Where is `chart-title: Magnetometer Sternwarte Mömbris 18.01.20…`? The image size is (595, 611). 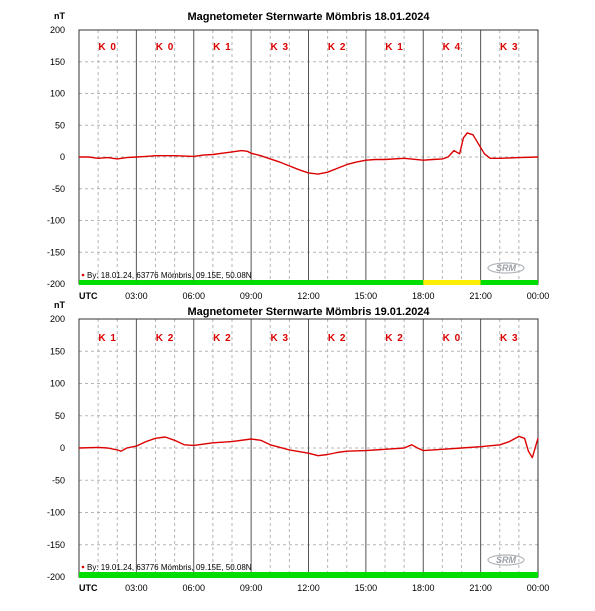
chart-title: Magnetometer Sternwarte Mömbris 18.01.20… is located at coordinates (308, 17).